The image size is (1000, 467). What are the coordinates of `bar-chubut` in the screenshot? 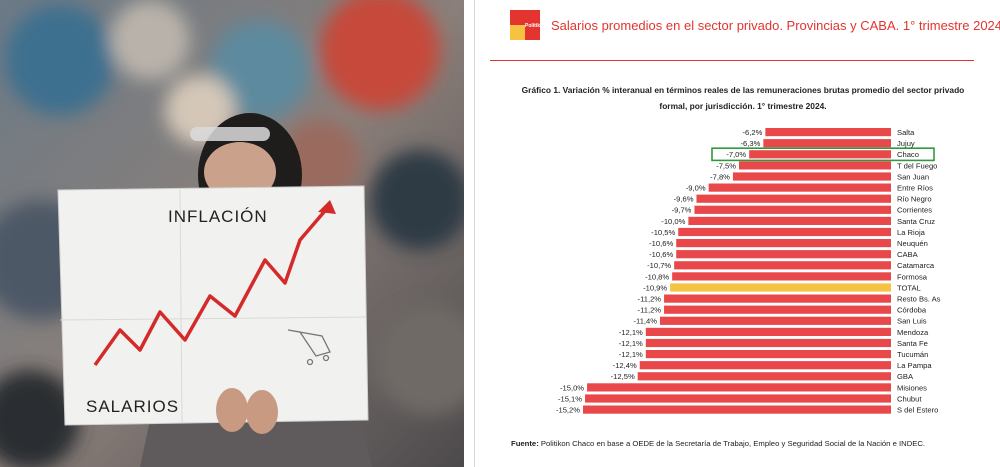 It's located at (738, 398).